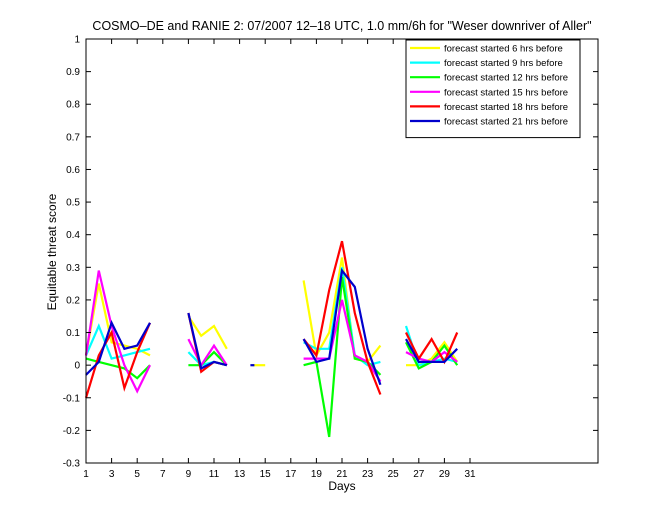  What do you see at coordinates (503, 63) in the screenshot?
I see `legend-label: forecast started 9 hrs before` at bounding box center [503, 63].